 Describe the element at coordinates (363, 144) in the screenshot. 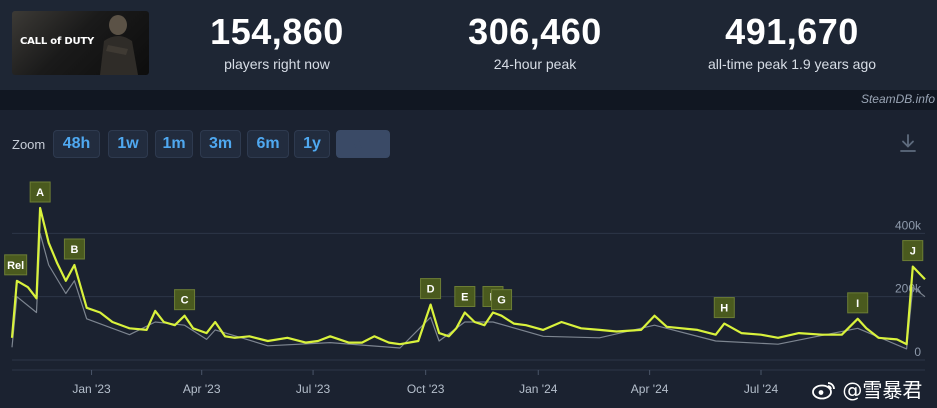

I see `zoom-all-button: All` at that location.